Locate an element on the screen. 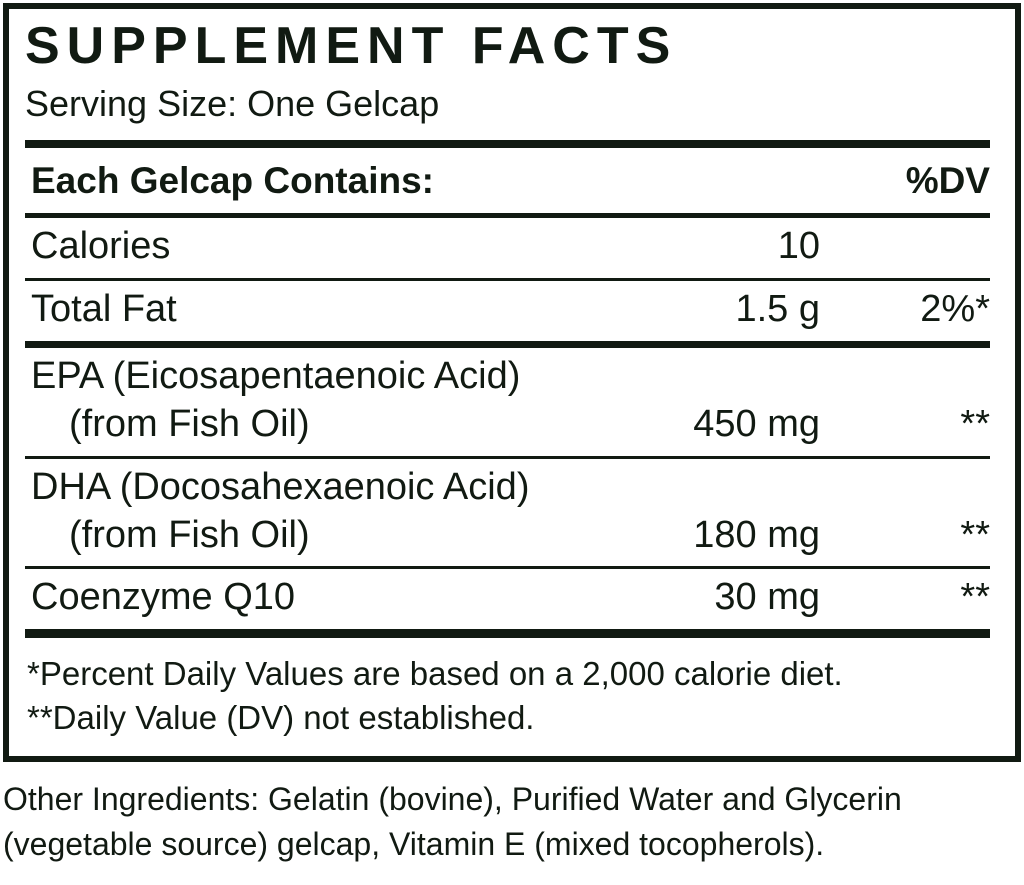  row-calories: Calories 10 is located at coordinates (507, 250).